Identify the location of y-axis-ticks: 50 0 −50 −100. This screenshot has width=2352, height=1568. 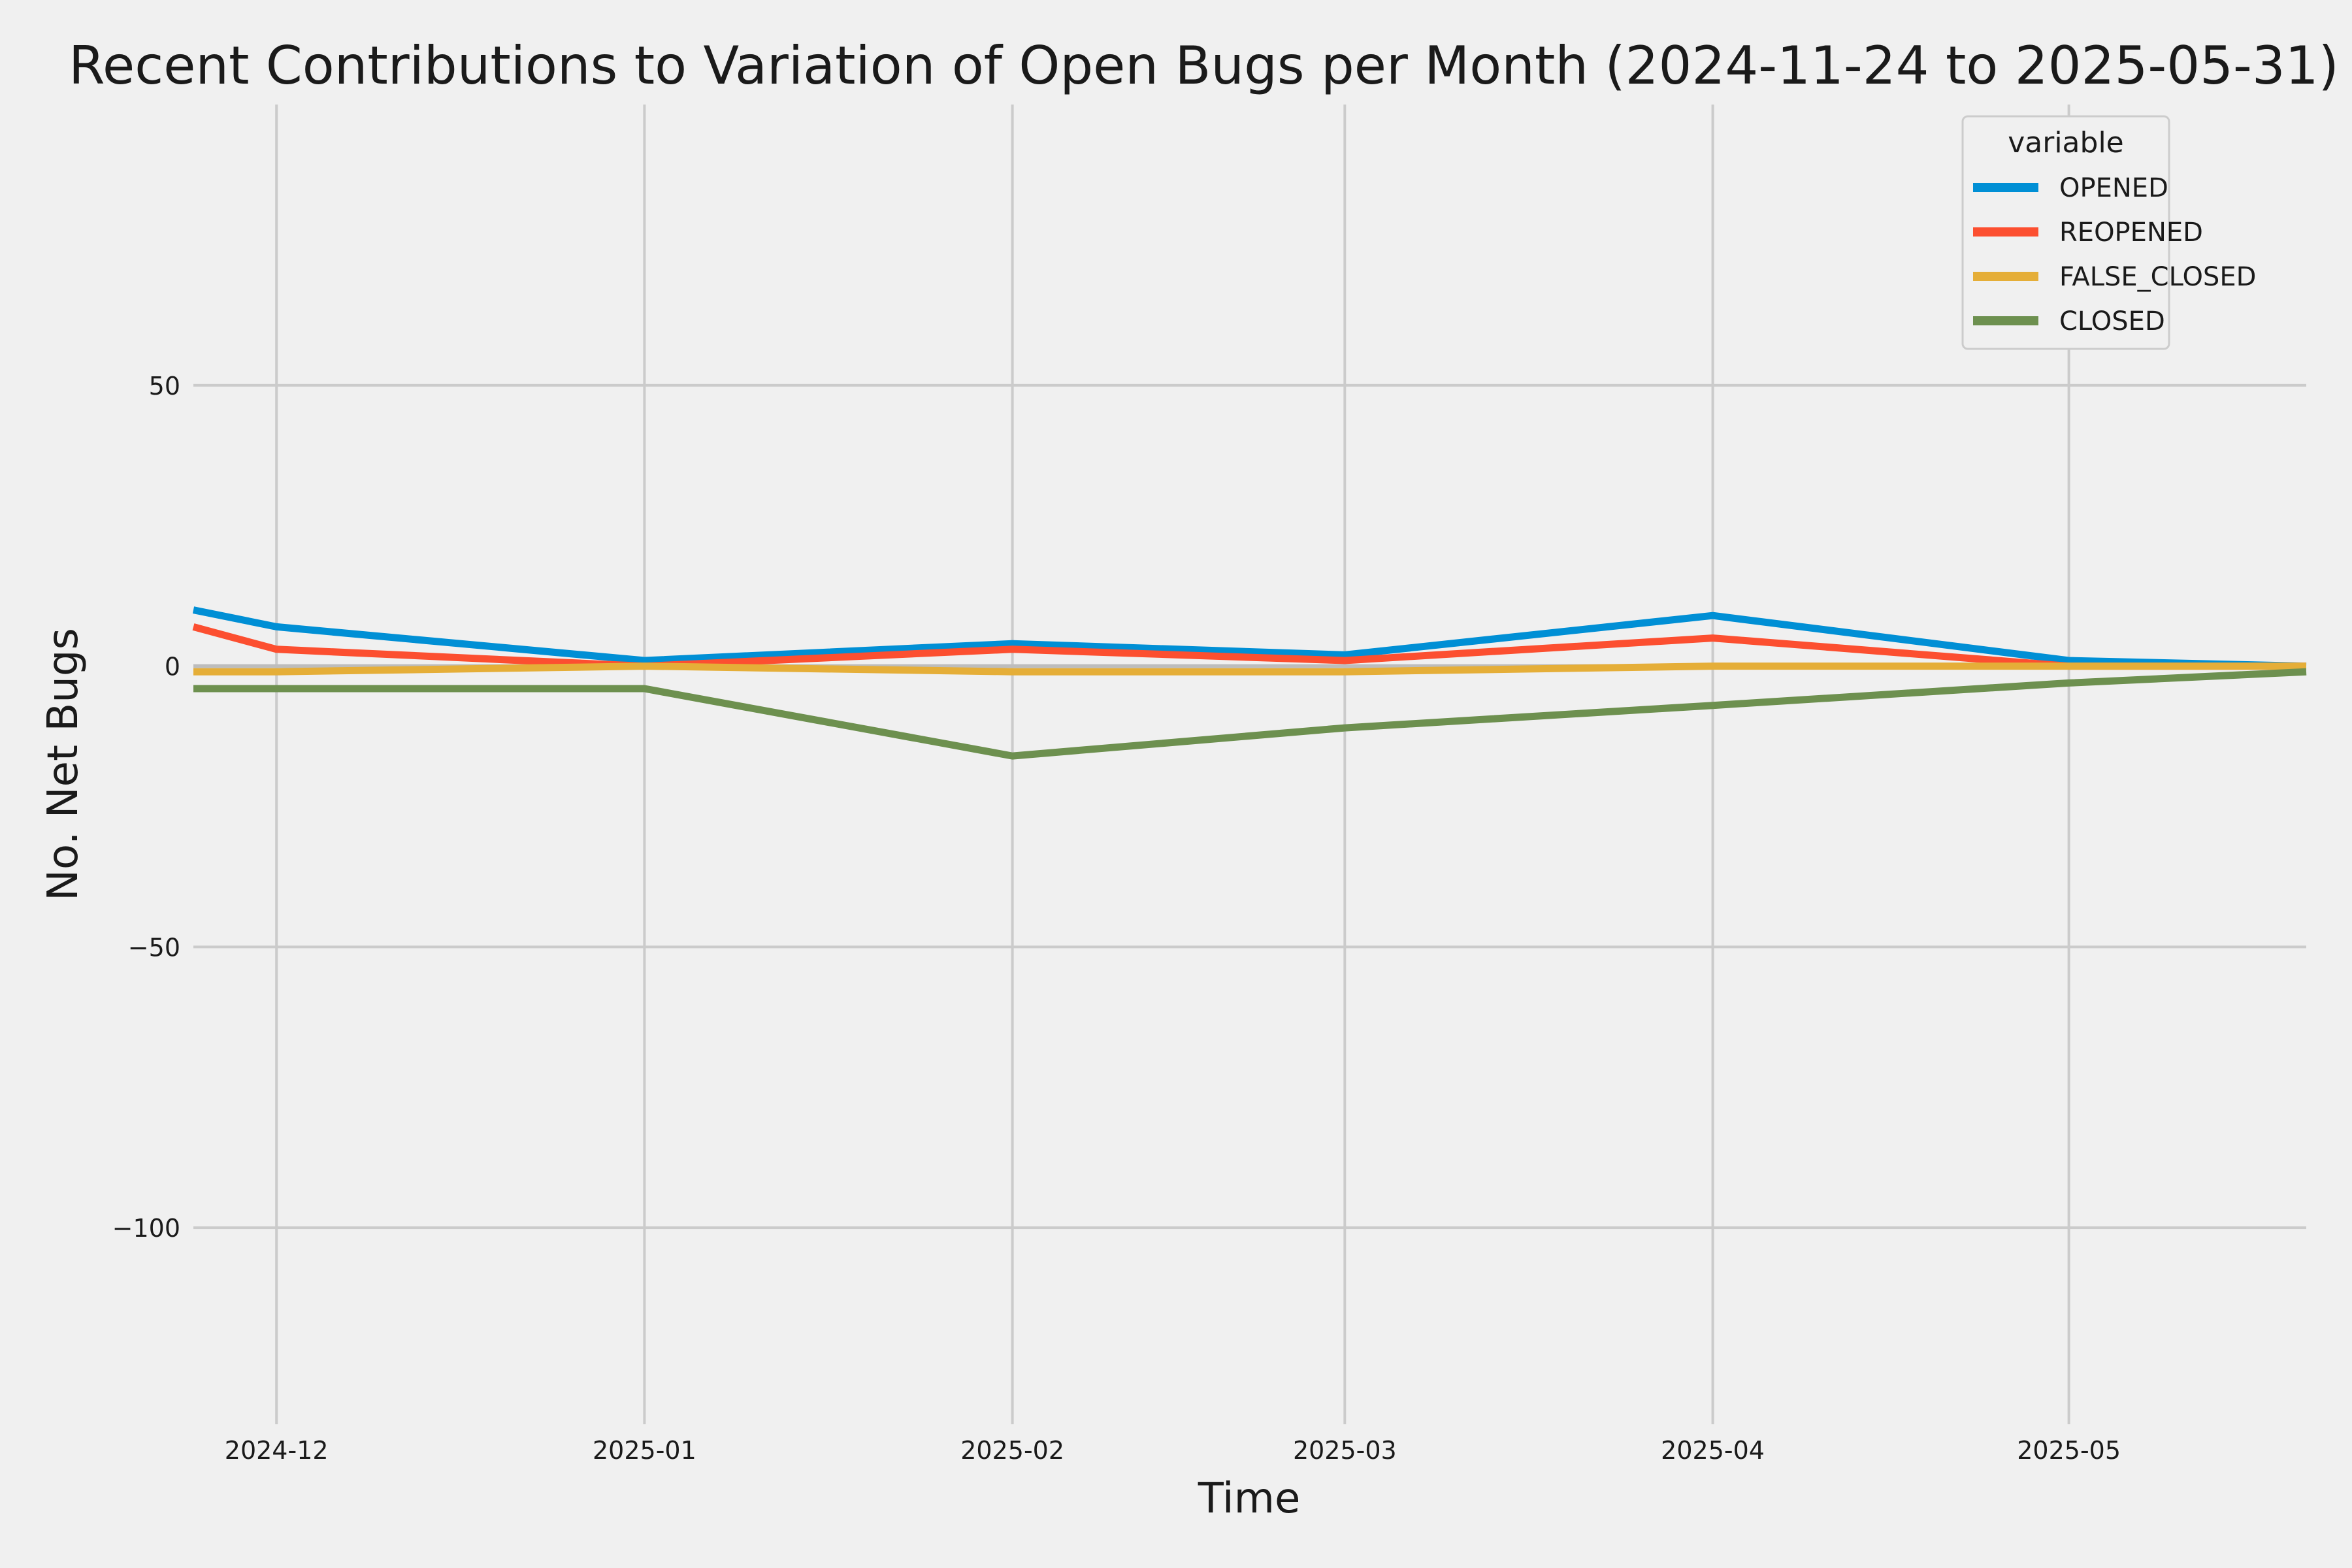
(146, 807).